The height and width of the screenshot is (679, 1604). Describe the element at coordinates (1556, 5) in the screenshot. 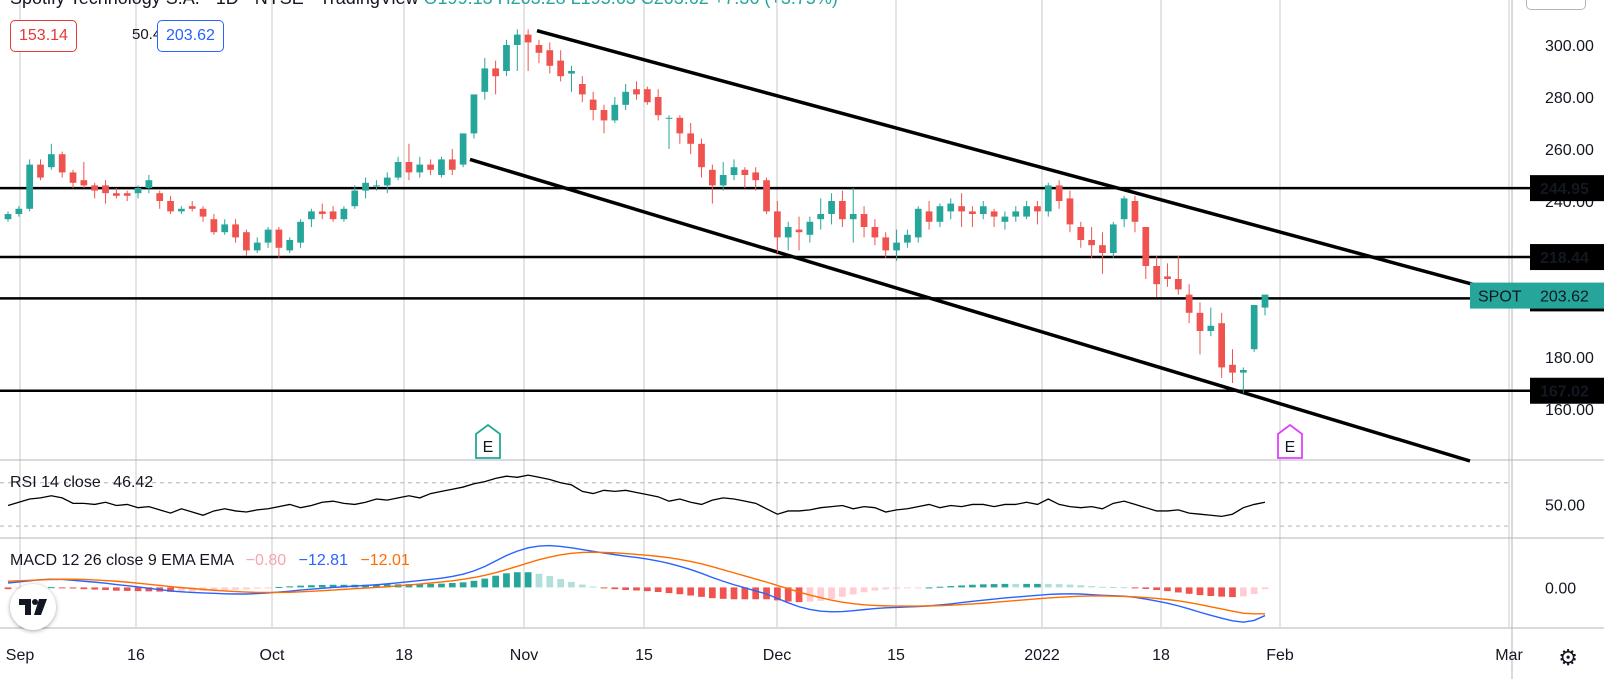

I see `scale-button` at that location.